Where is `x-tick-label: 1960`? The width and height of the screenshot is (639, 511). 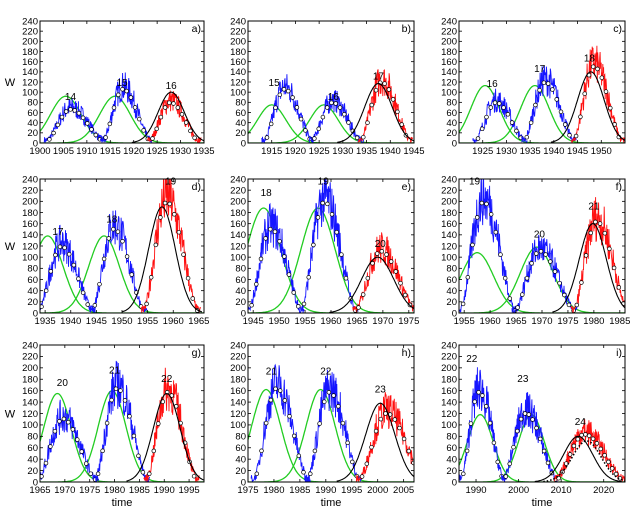 x-tick-label: 1960 is located at coordinates (490, 321).